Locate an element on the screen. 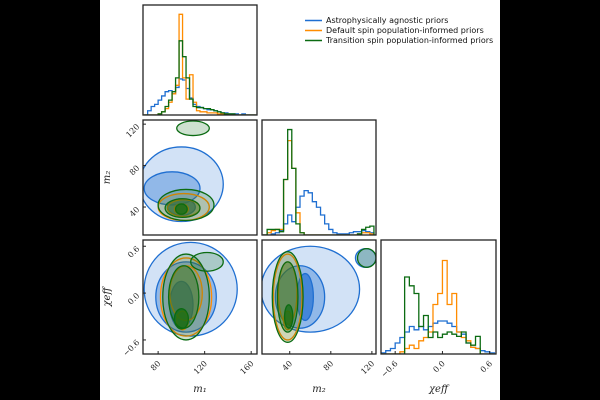  x-tick-label-m2: 120 is located at coordinates (367, 367).